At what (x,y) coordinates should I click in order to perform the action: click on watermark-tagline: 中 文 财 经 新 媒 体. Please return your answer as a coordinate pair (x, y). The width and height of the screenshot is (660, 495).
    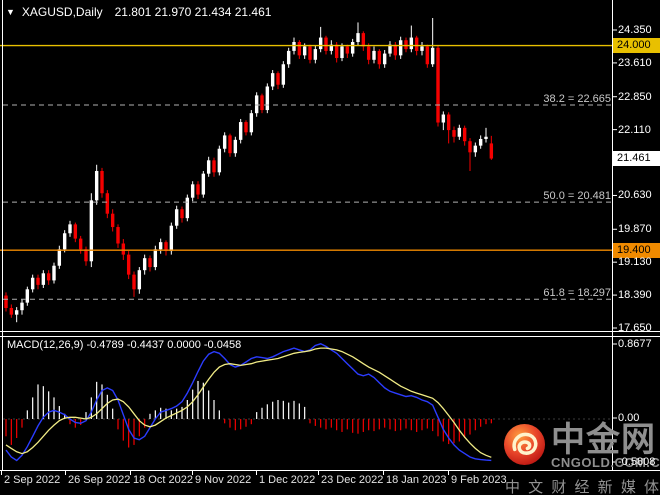
    Looking at the image, I should click on (582, 487).